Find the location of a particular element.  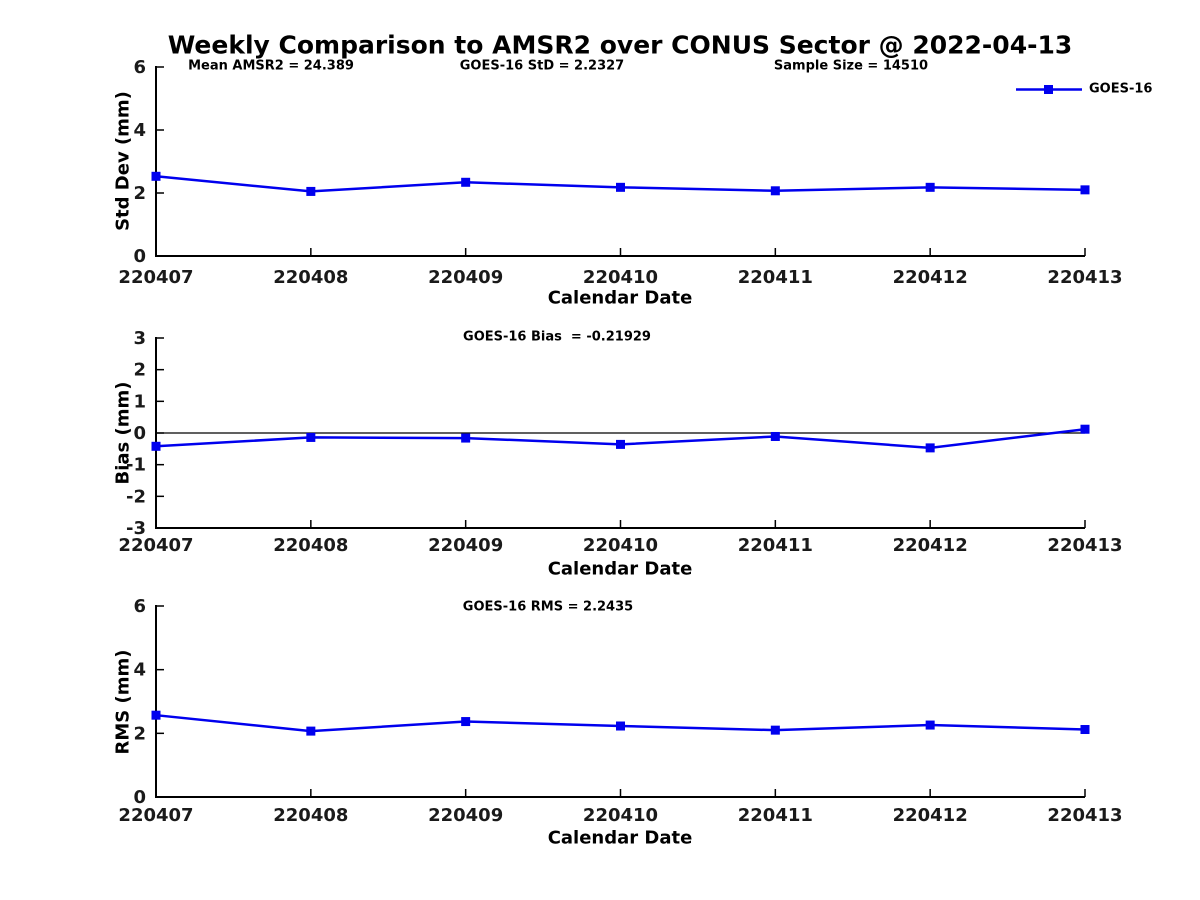

annotation-mean-amsr2: Mean AMSR2 = 24.389 is located at coordinates (271, 66).